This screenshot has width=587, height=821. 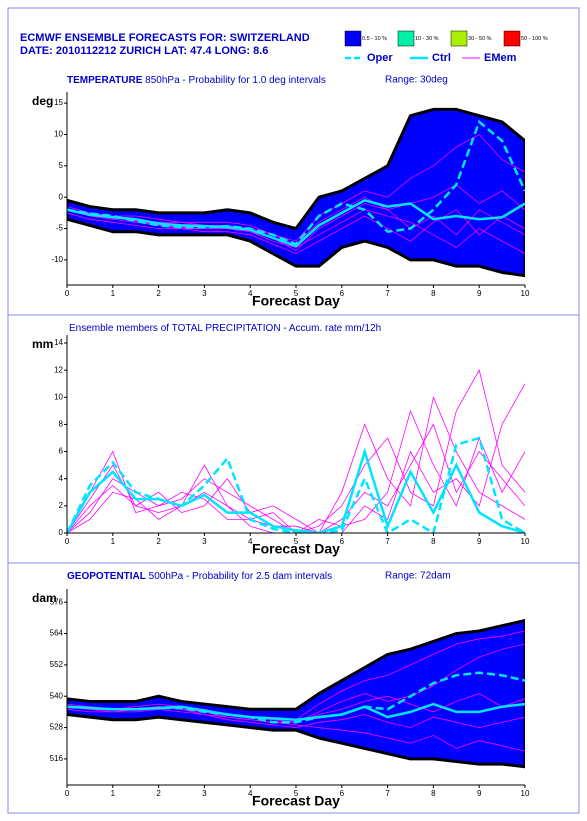 I want to click on legend-label: Ctrl, so click(x=441, y=58).